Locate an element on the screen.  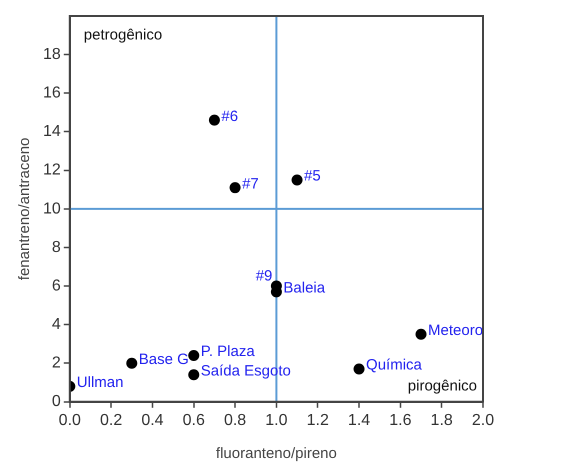
x-tick-label: 1.4 is located at coordinates (359, 420).